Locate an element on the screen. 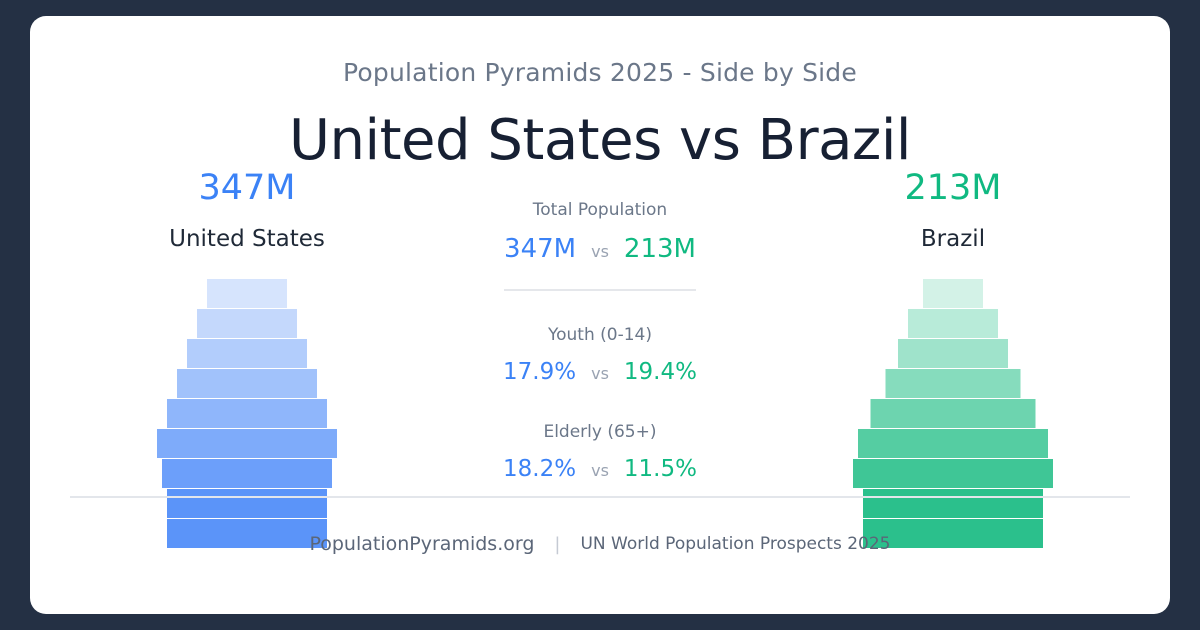 This screenshot has height=630, width=1200. elderly-right-value: 11.5% is located at coordinates (660, 469).